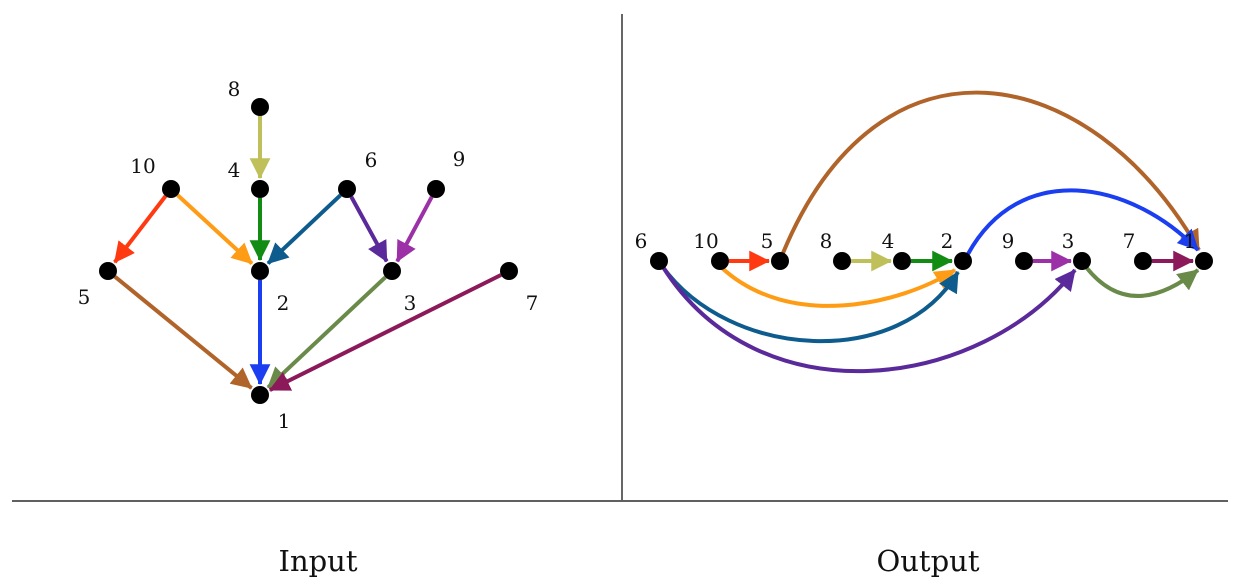 The image size is (1236, 588). I want to click on output-node-label-1: 1, so click(1190, 241).